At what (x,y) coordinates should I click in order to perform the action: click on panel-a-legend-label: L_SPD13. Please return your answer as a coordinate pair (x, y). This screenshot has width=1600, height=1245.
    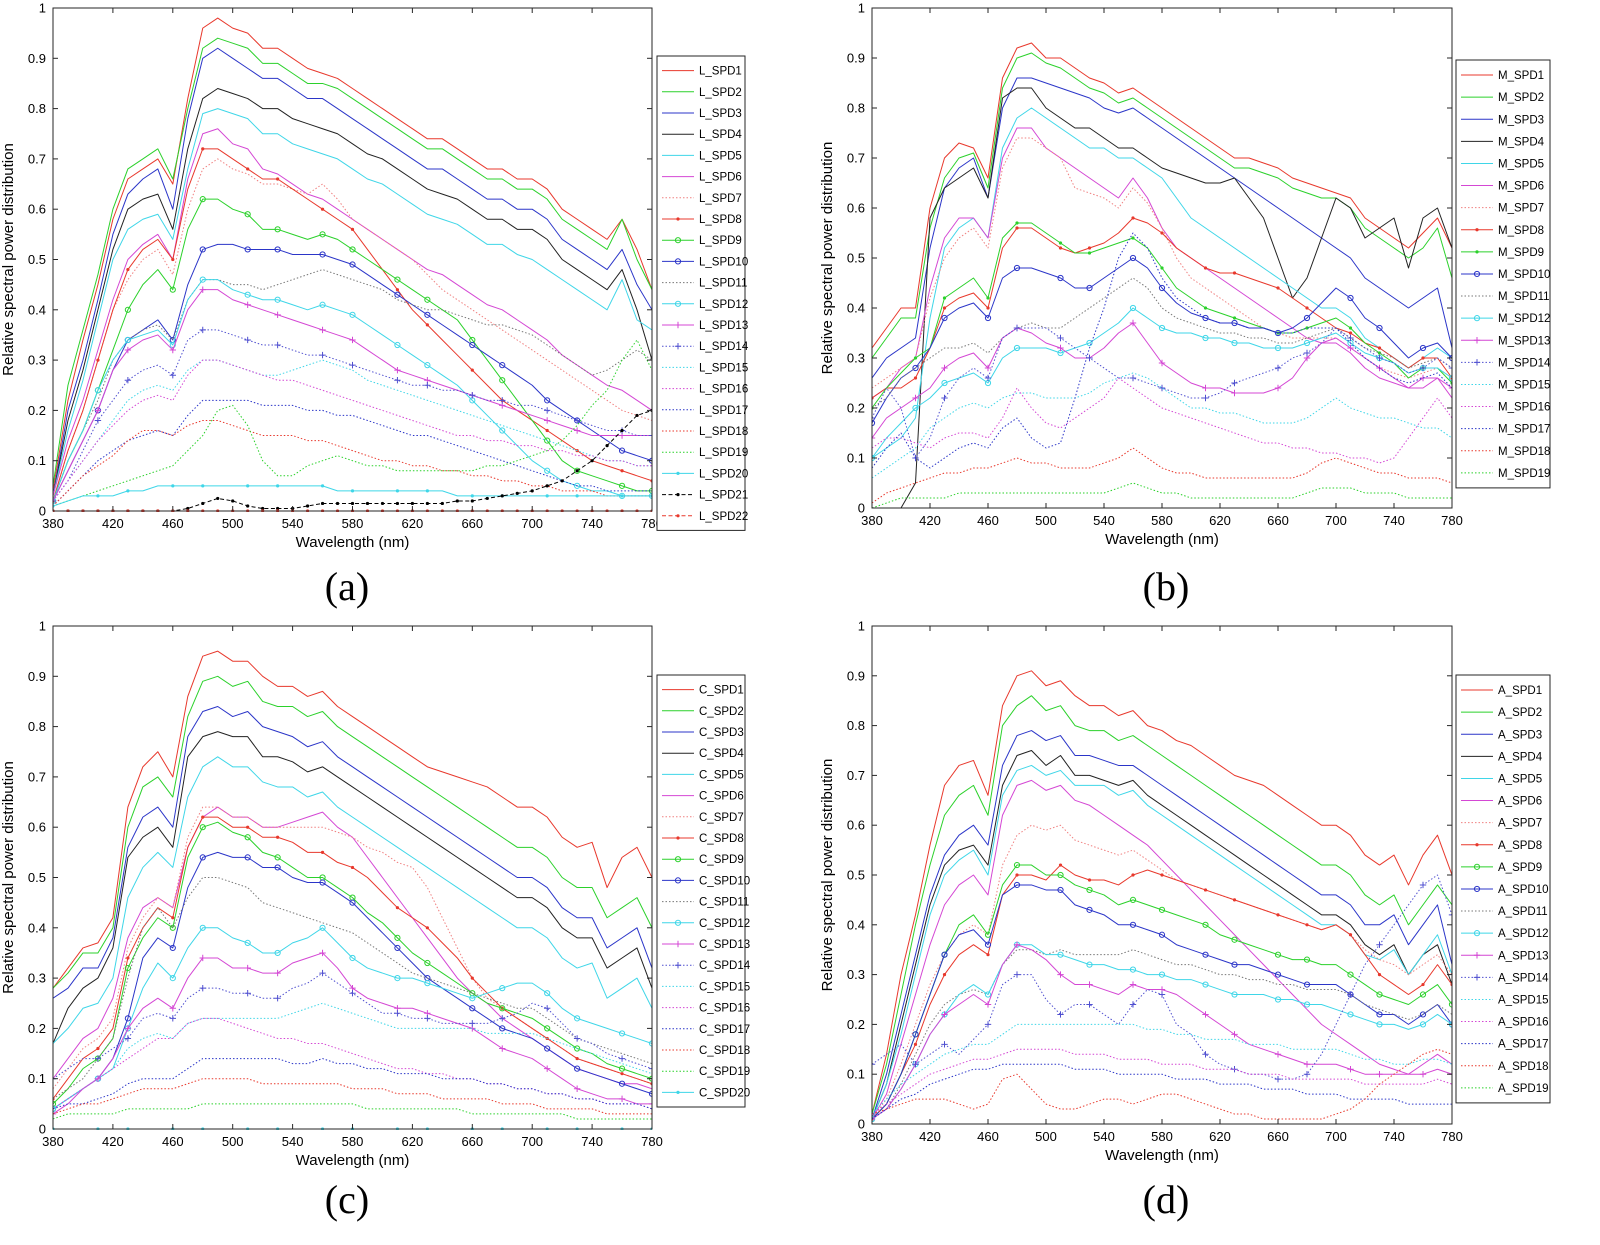
    Looking at the image, I should click on (723, 326).